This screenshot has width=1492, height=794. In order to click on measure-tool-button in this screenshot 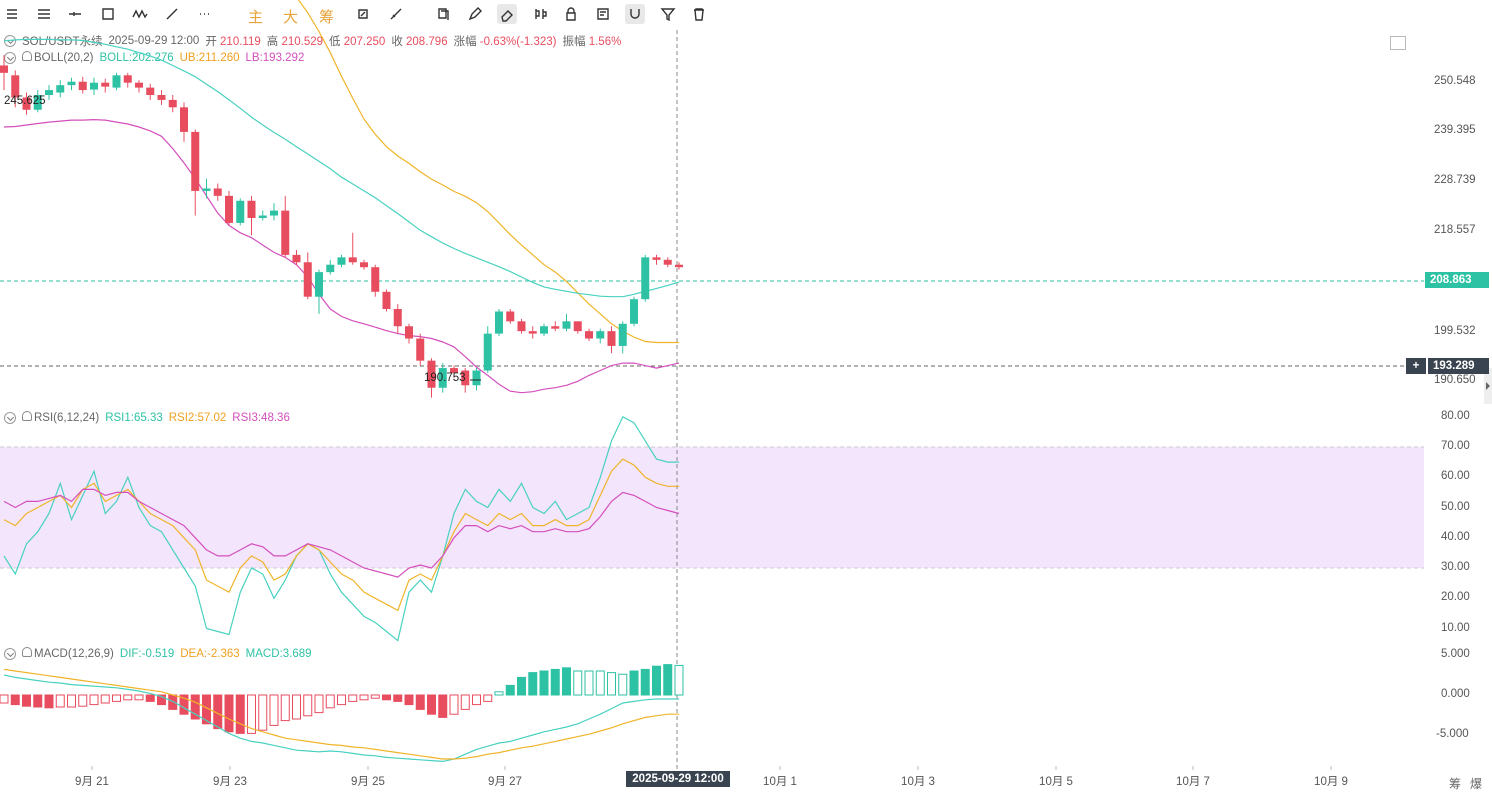, I will do `click(396, 14)`.